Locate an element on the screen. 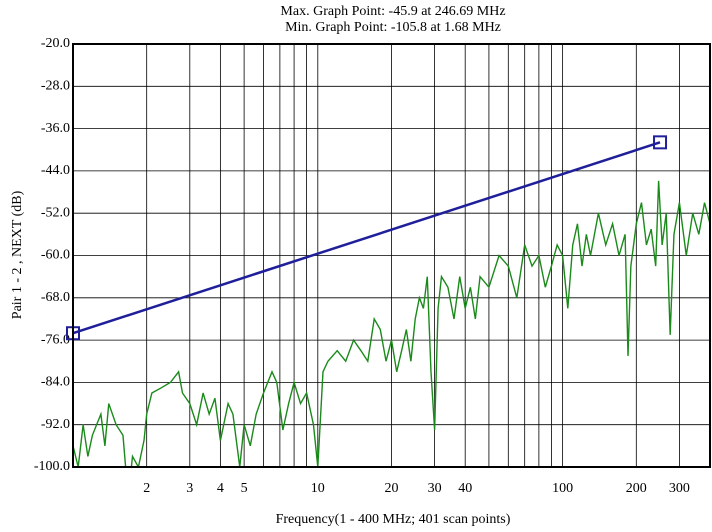 The image size is (712, 532). y-tick-label: -100.0 is located at coordinates (52, 466).